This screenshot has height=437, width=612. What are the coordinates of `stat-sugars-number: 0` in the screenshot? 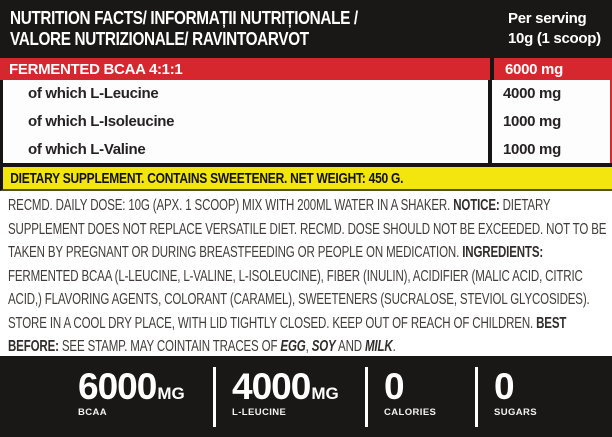 It's located at (553, 386).